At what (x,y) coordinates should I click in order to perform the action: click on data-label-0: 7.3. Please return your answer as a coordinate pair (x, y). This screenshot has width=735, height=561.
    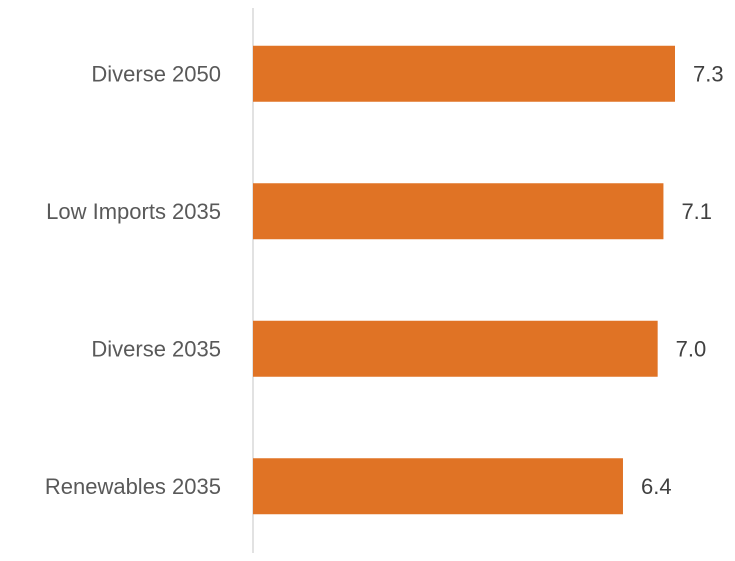
    Looking at the image, I should click on (708, 73).